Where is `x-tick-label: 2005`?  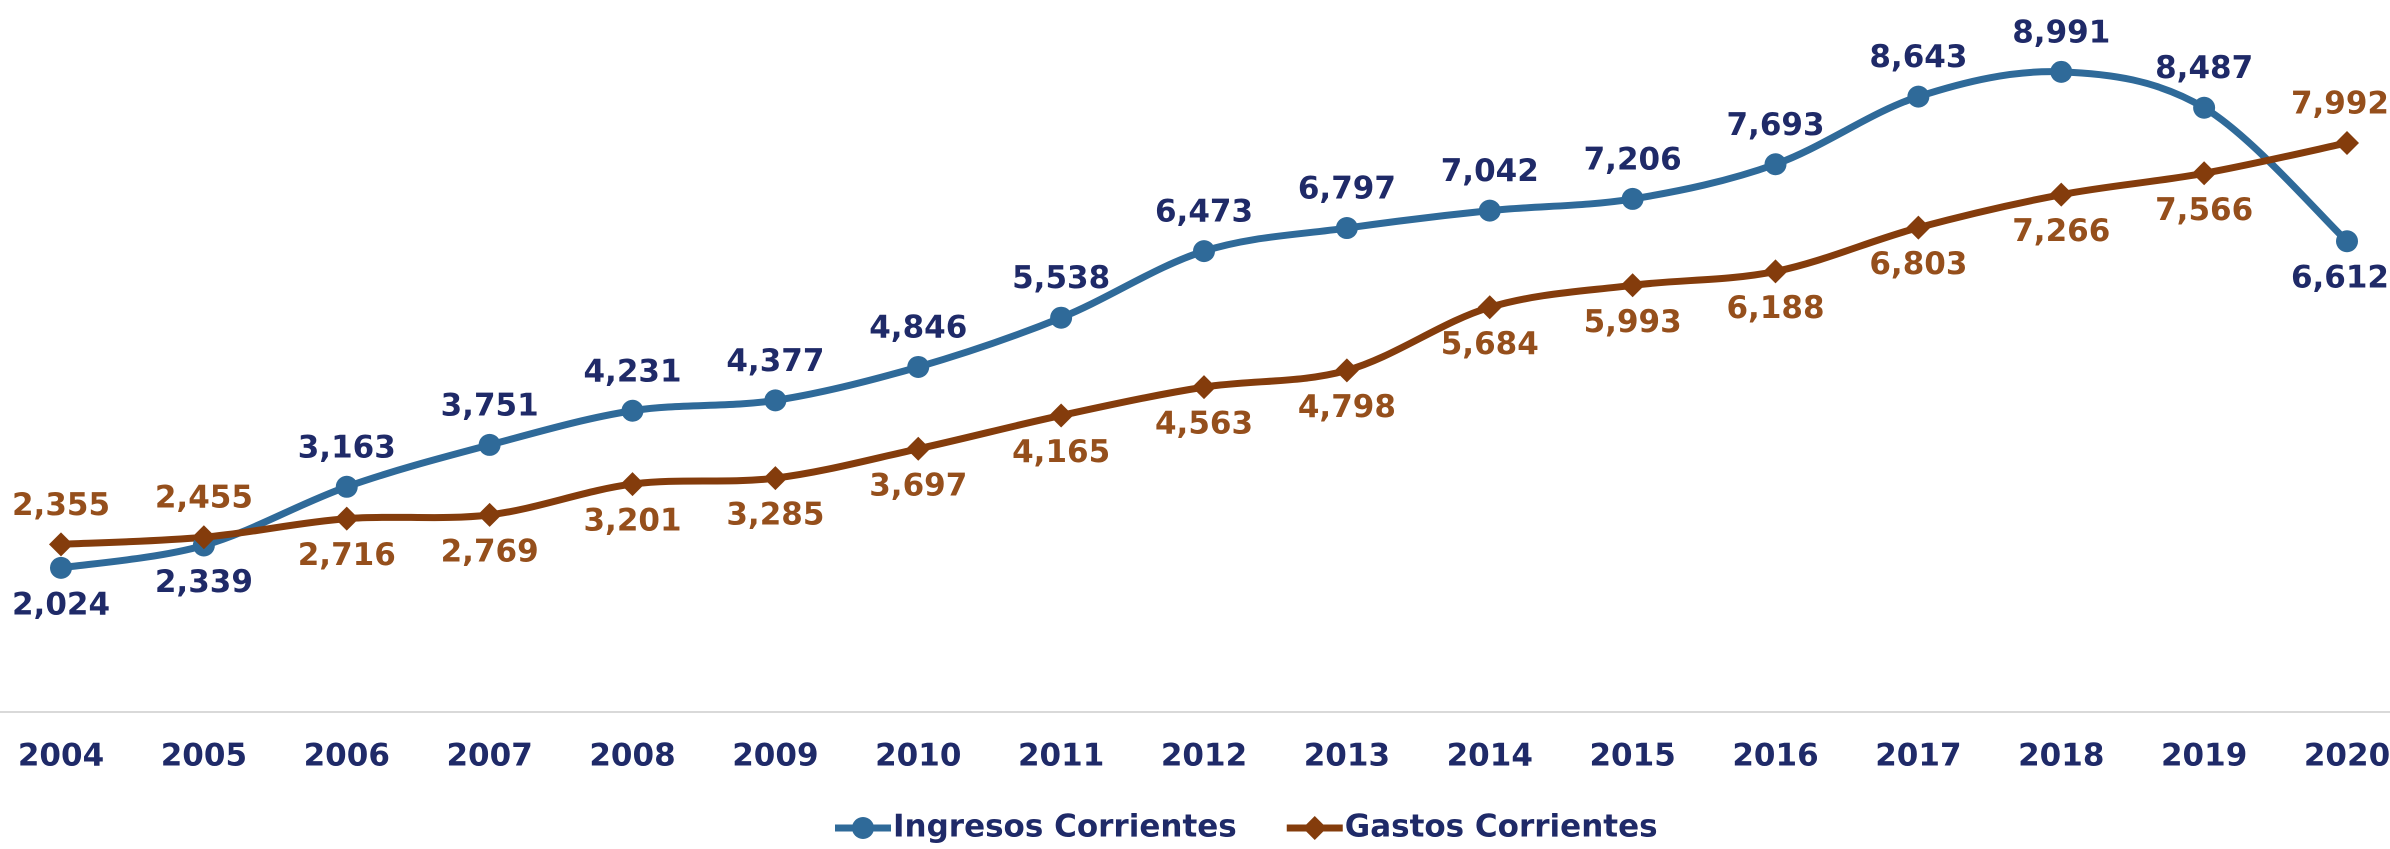 x-tick-label: 2005 is located at coordinates (204, 756).